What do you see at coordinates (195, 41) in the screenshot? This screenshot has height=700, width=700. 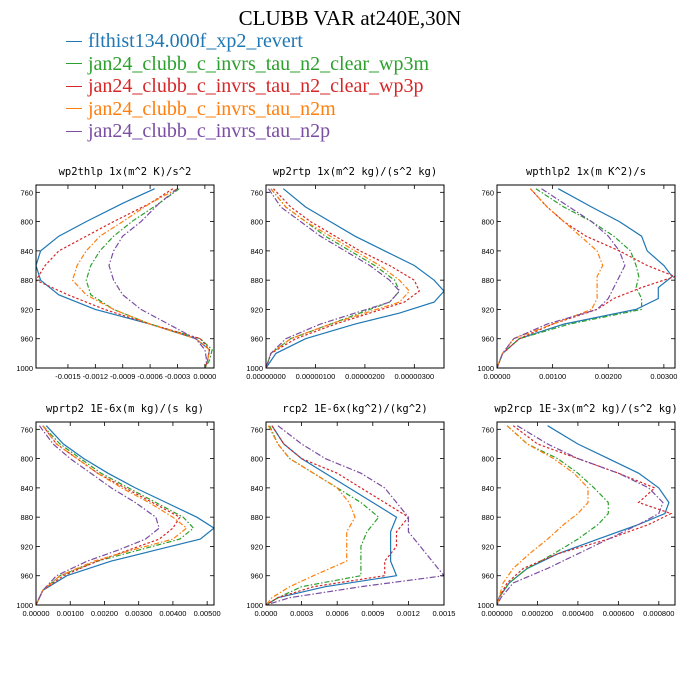 I see `legend-label: flthist134.000f_xp2_revert` at bounding box center [195, 41].